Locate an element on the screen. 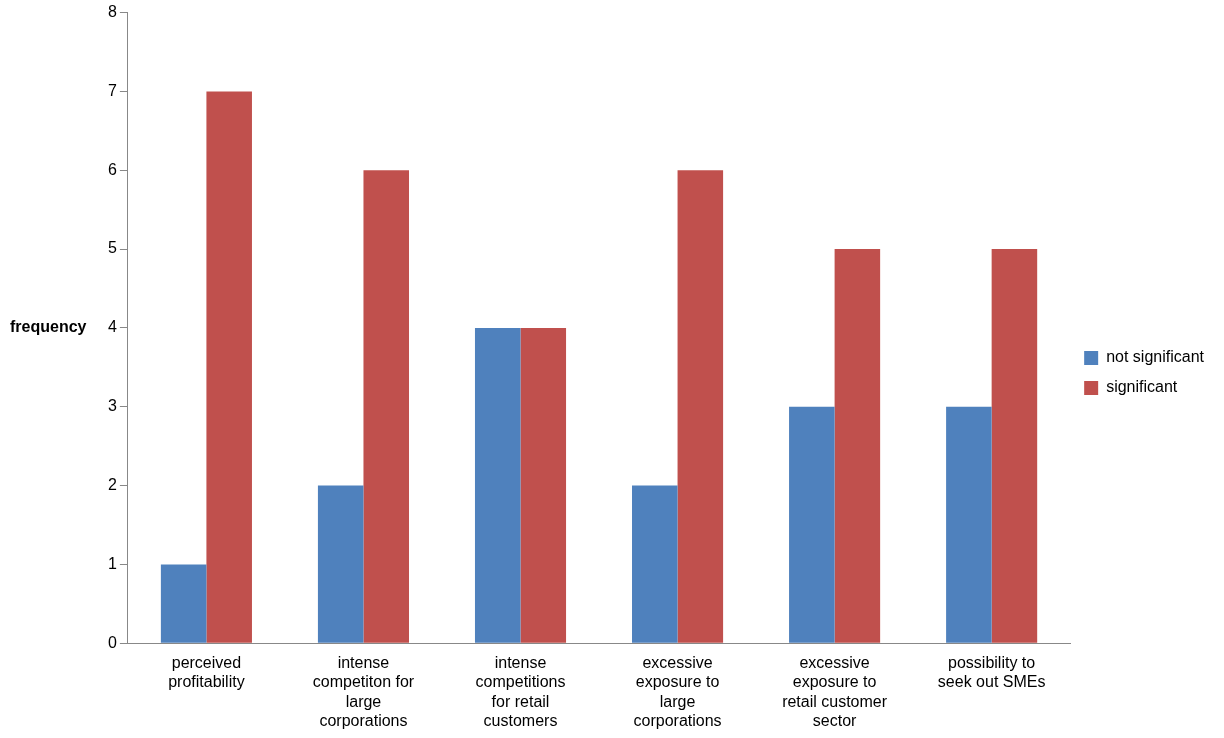 This screenshot has width=1224, height=738. y-tick-label: 4 is located at coordinates (112, 327).